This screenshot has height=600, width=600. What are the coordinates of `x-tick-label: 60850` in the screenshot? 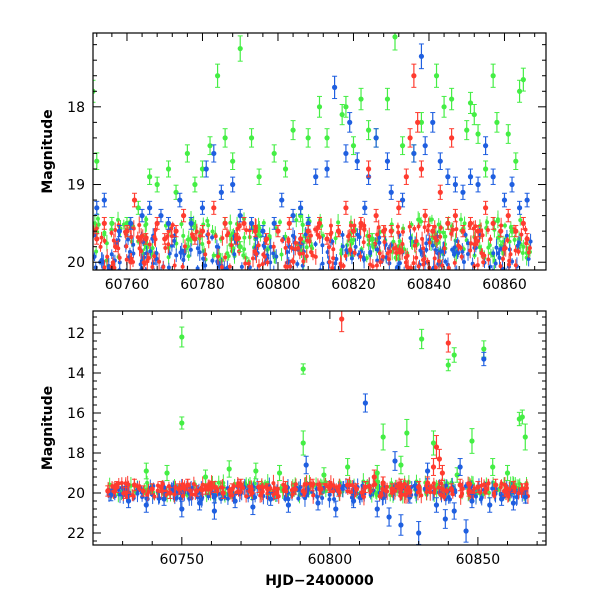 It's located at (478, 560).